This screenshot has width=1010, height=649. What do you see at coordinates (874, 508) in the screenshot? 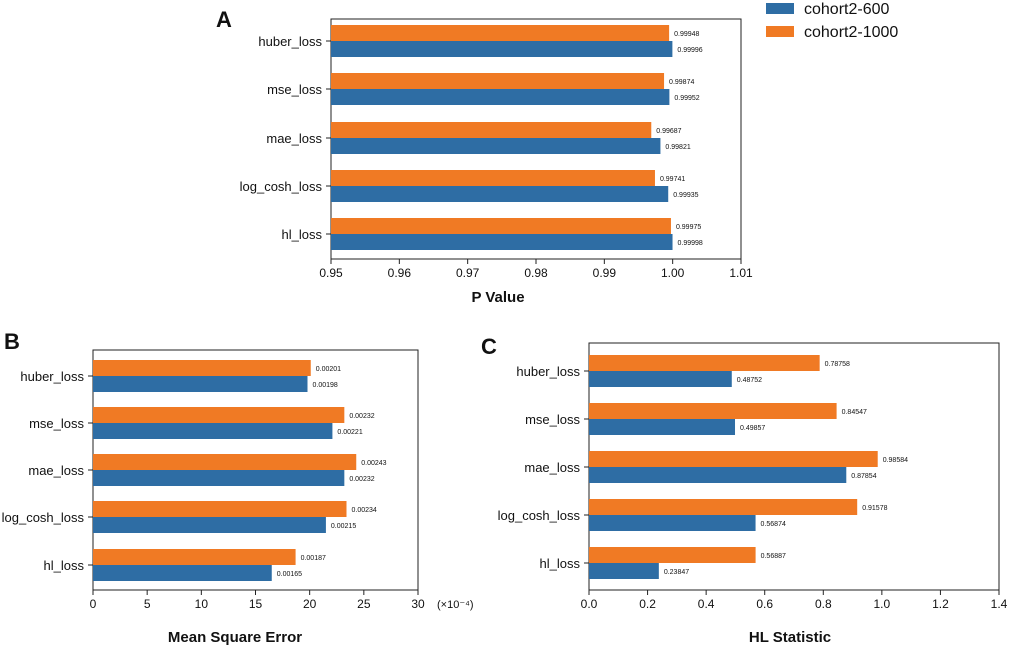
I see `panel-c-bar-log-cosh-loss-cohort2-1000-value-label: 0.91578` at bounding box center [874, 508].